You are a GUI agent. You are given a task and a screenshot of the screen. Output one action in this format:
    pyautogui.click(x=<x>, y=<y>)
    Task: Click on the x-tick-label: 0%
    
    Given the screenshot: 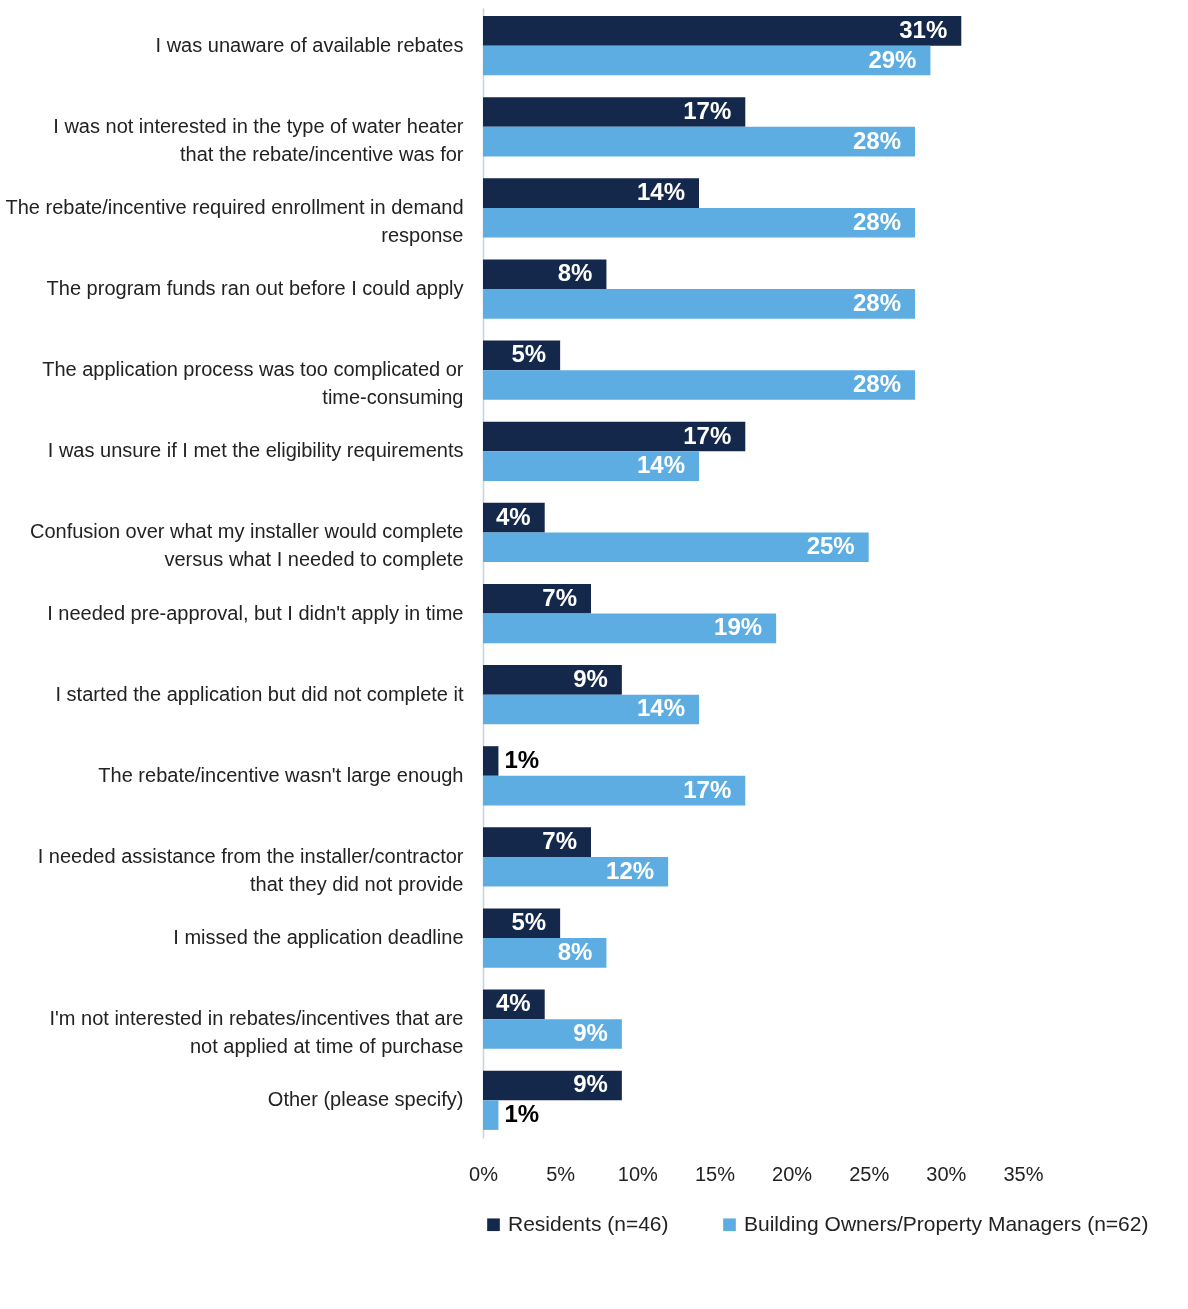 What is the action you would take?
    pyautogui.click(x=484, y=1173)
    